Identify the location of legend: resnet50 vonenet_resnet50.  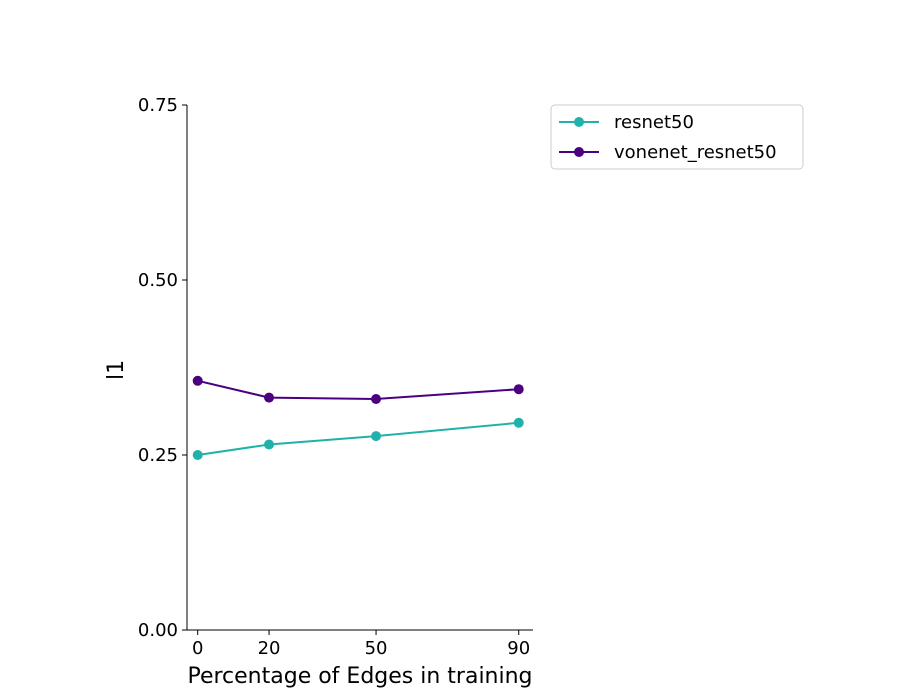
(677, 137).